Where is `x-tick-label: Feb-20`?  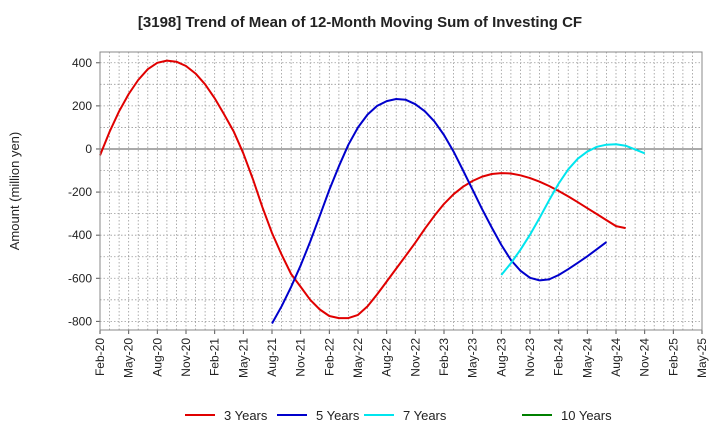
x-tick-label: Feb-20 is located at coordinates (100, 357).